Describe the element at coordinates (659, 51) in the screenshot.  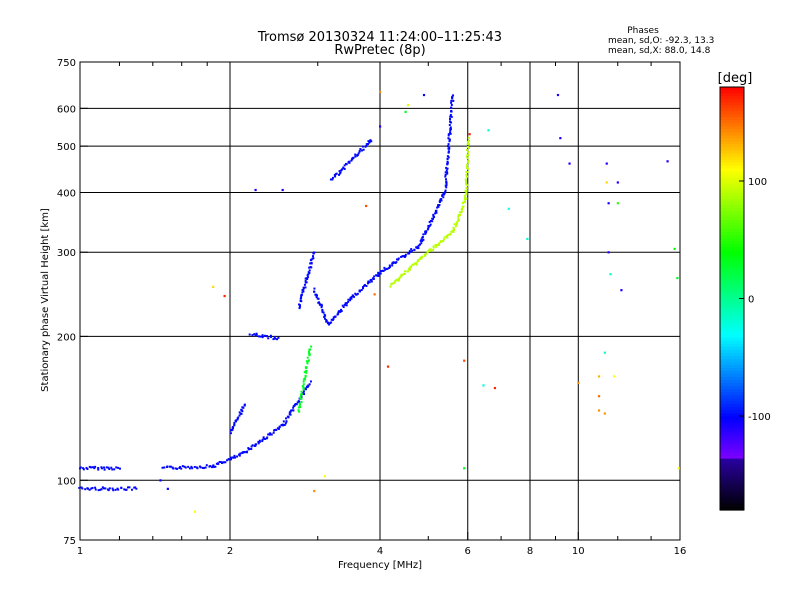
I see `stats-x-line: mean, sd,X: 88.0, 14.8` at that location.